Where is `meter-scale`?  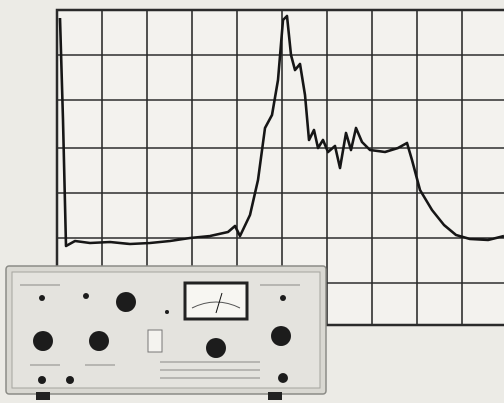 meter-scale is located at coordinates (216, 305).